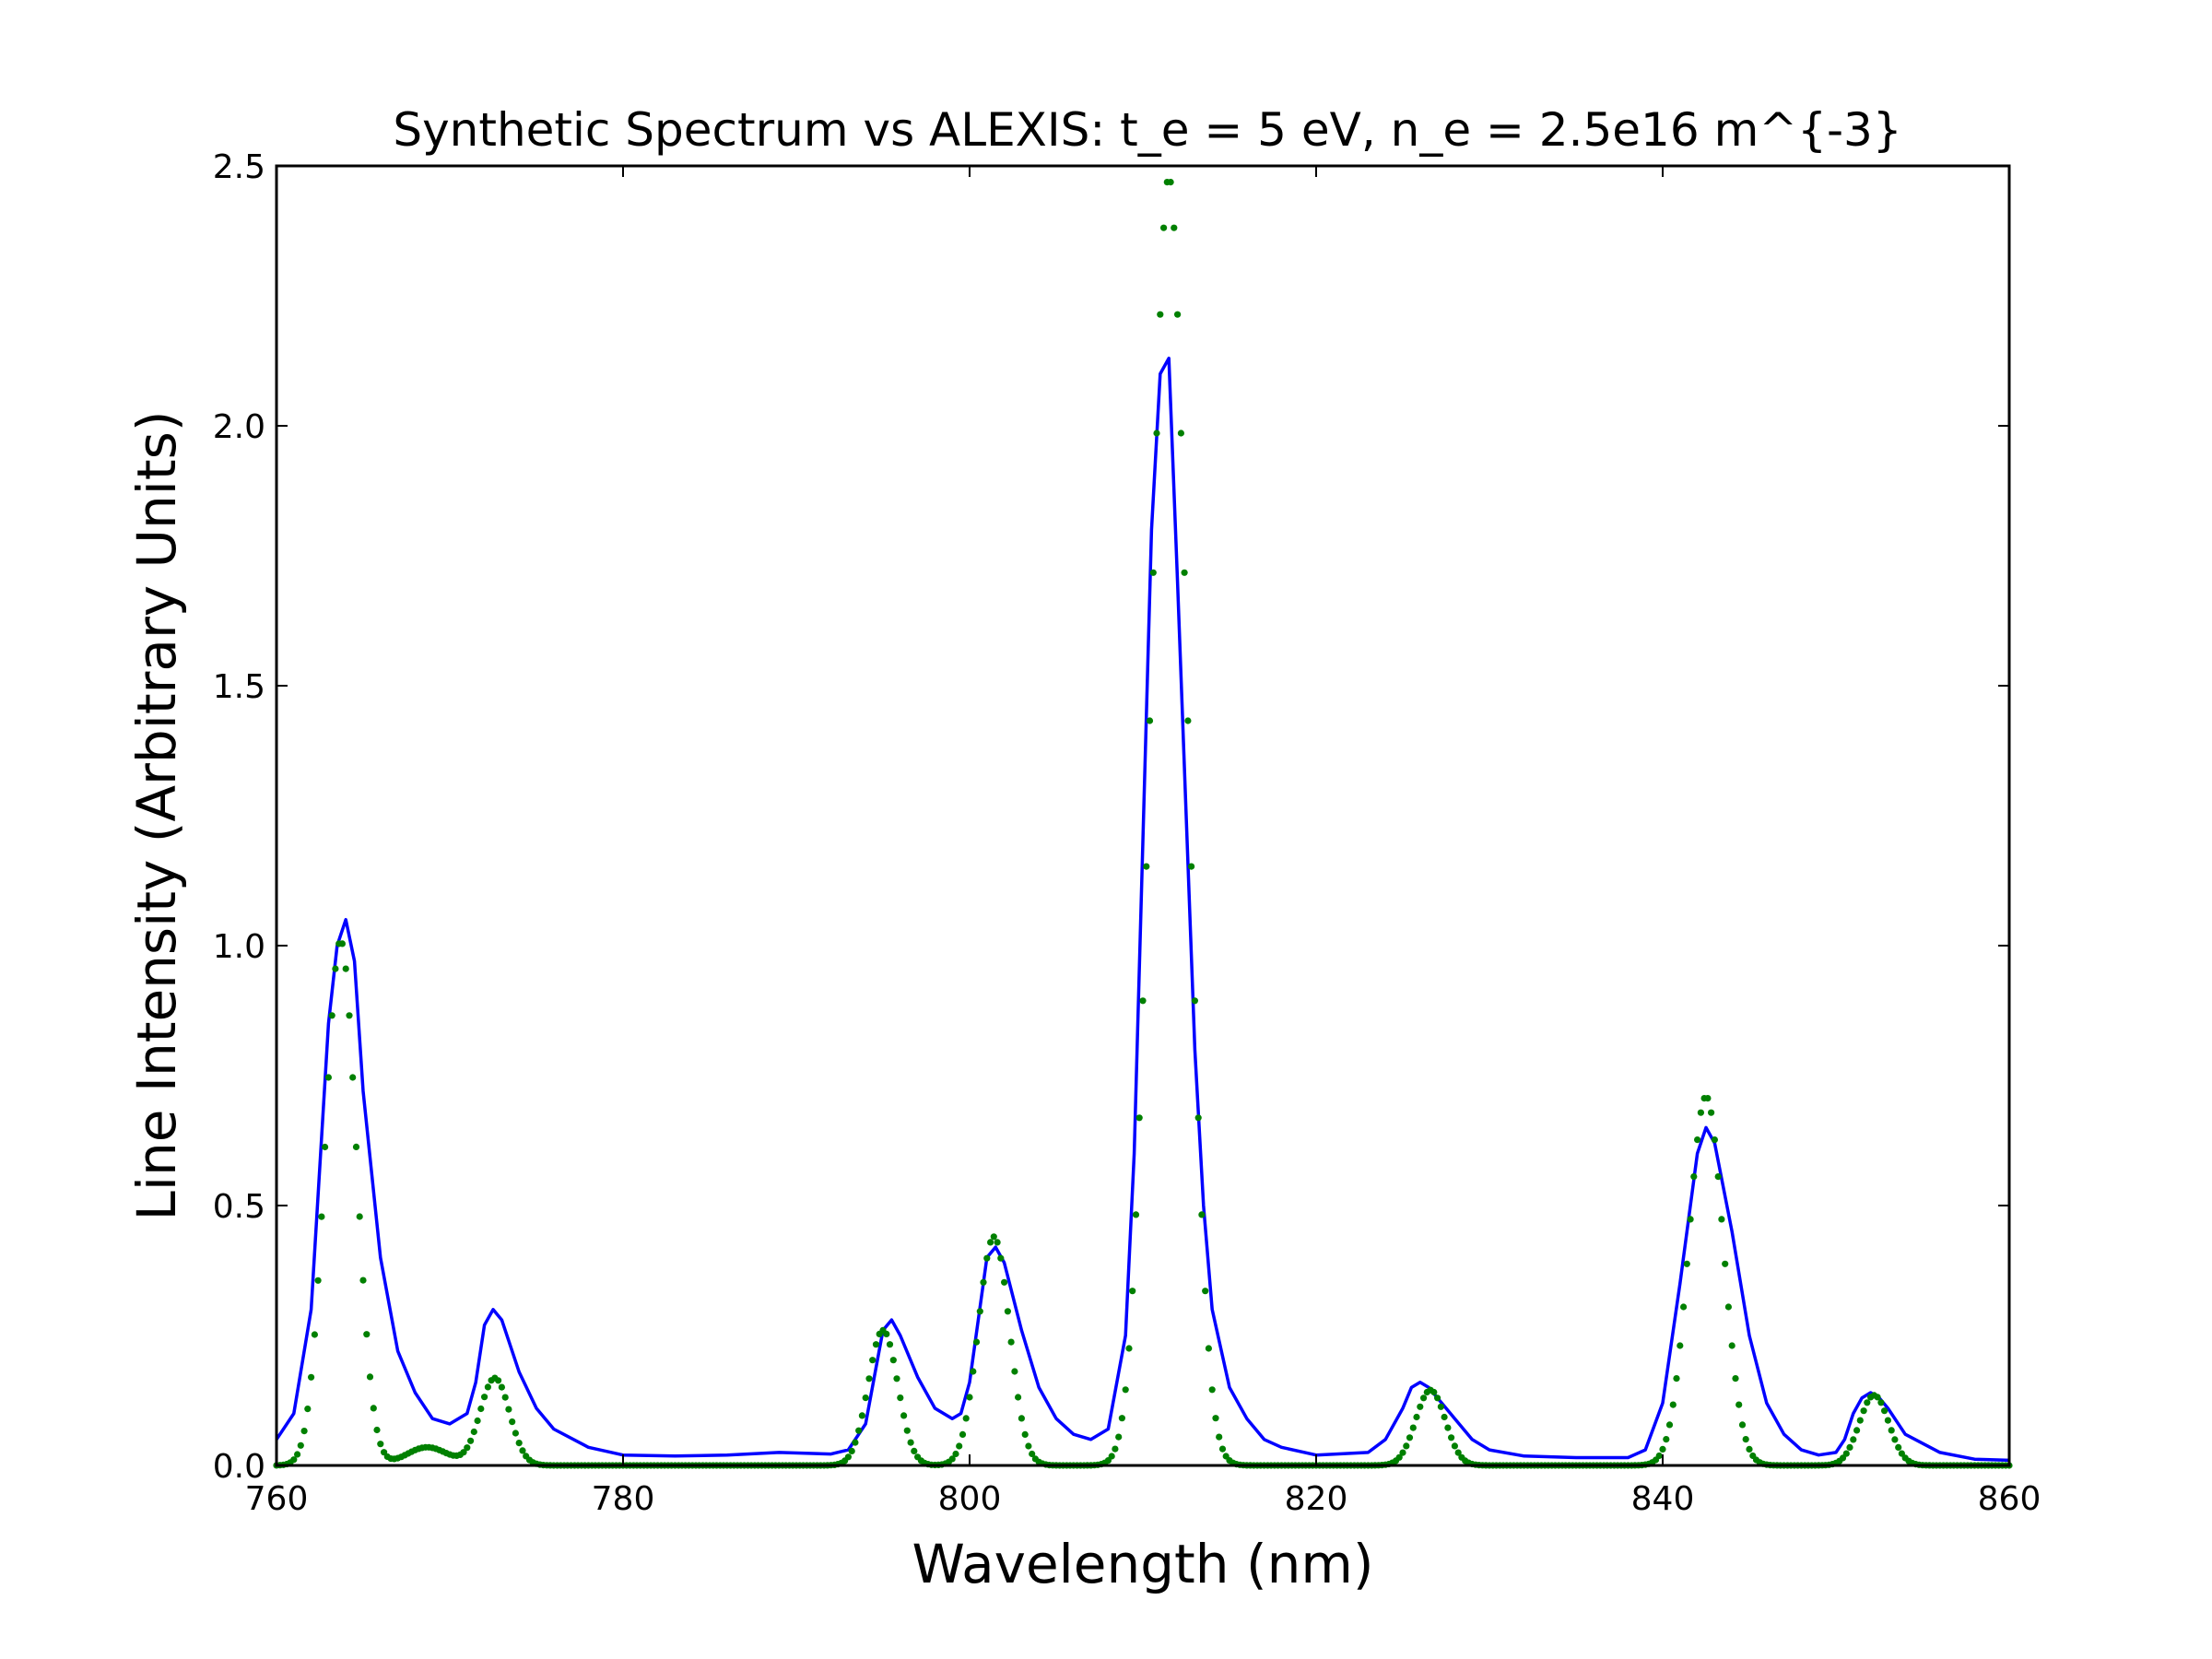  Describe the element at coordinates (2009, 1499) in the screenshot. I see `x-tick-label: 860` at that location.